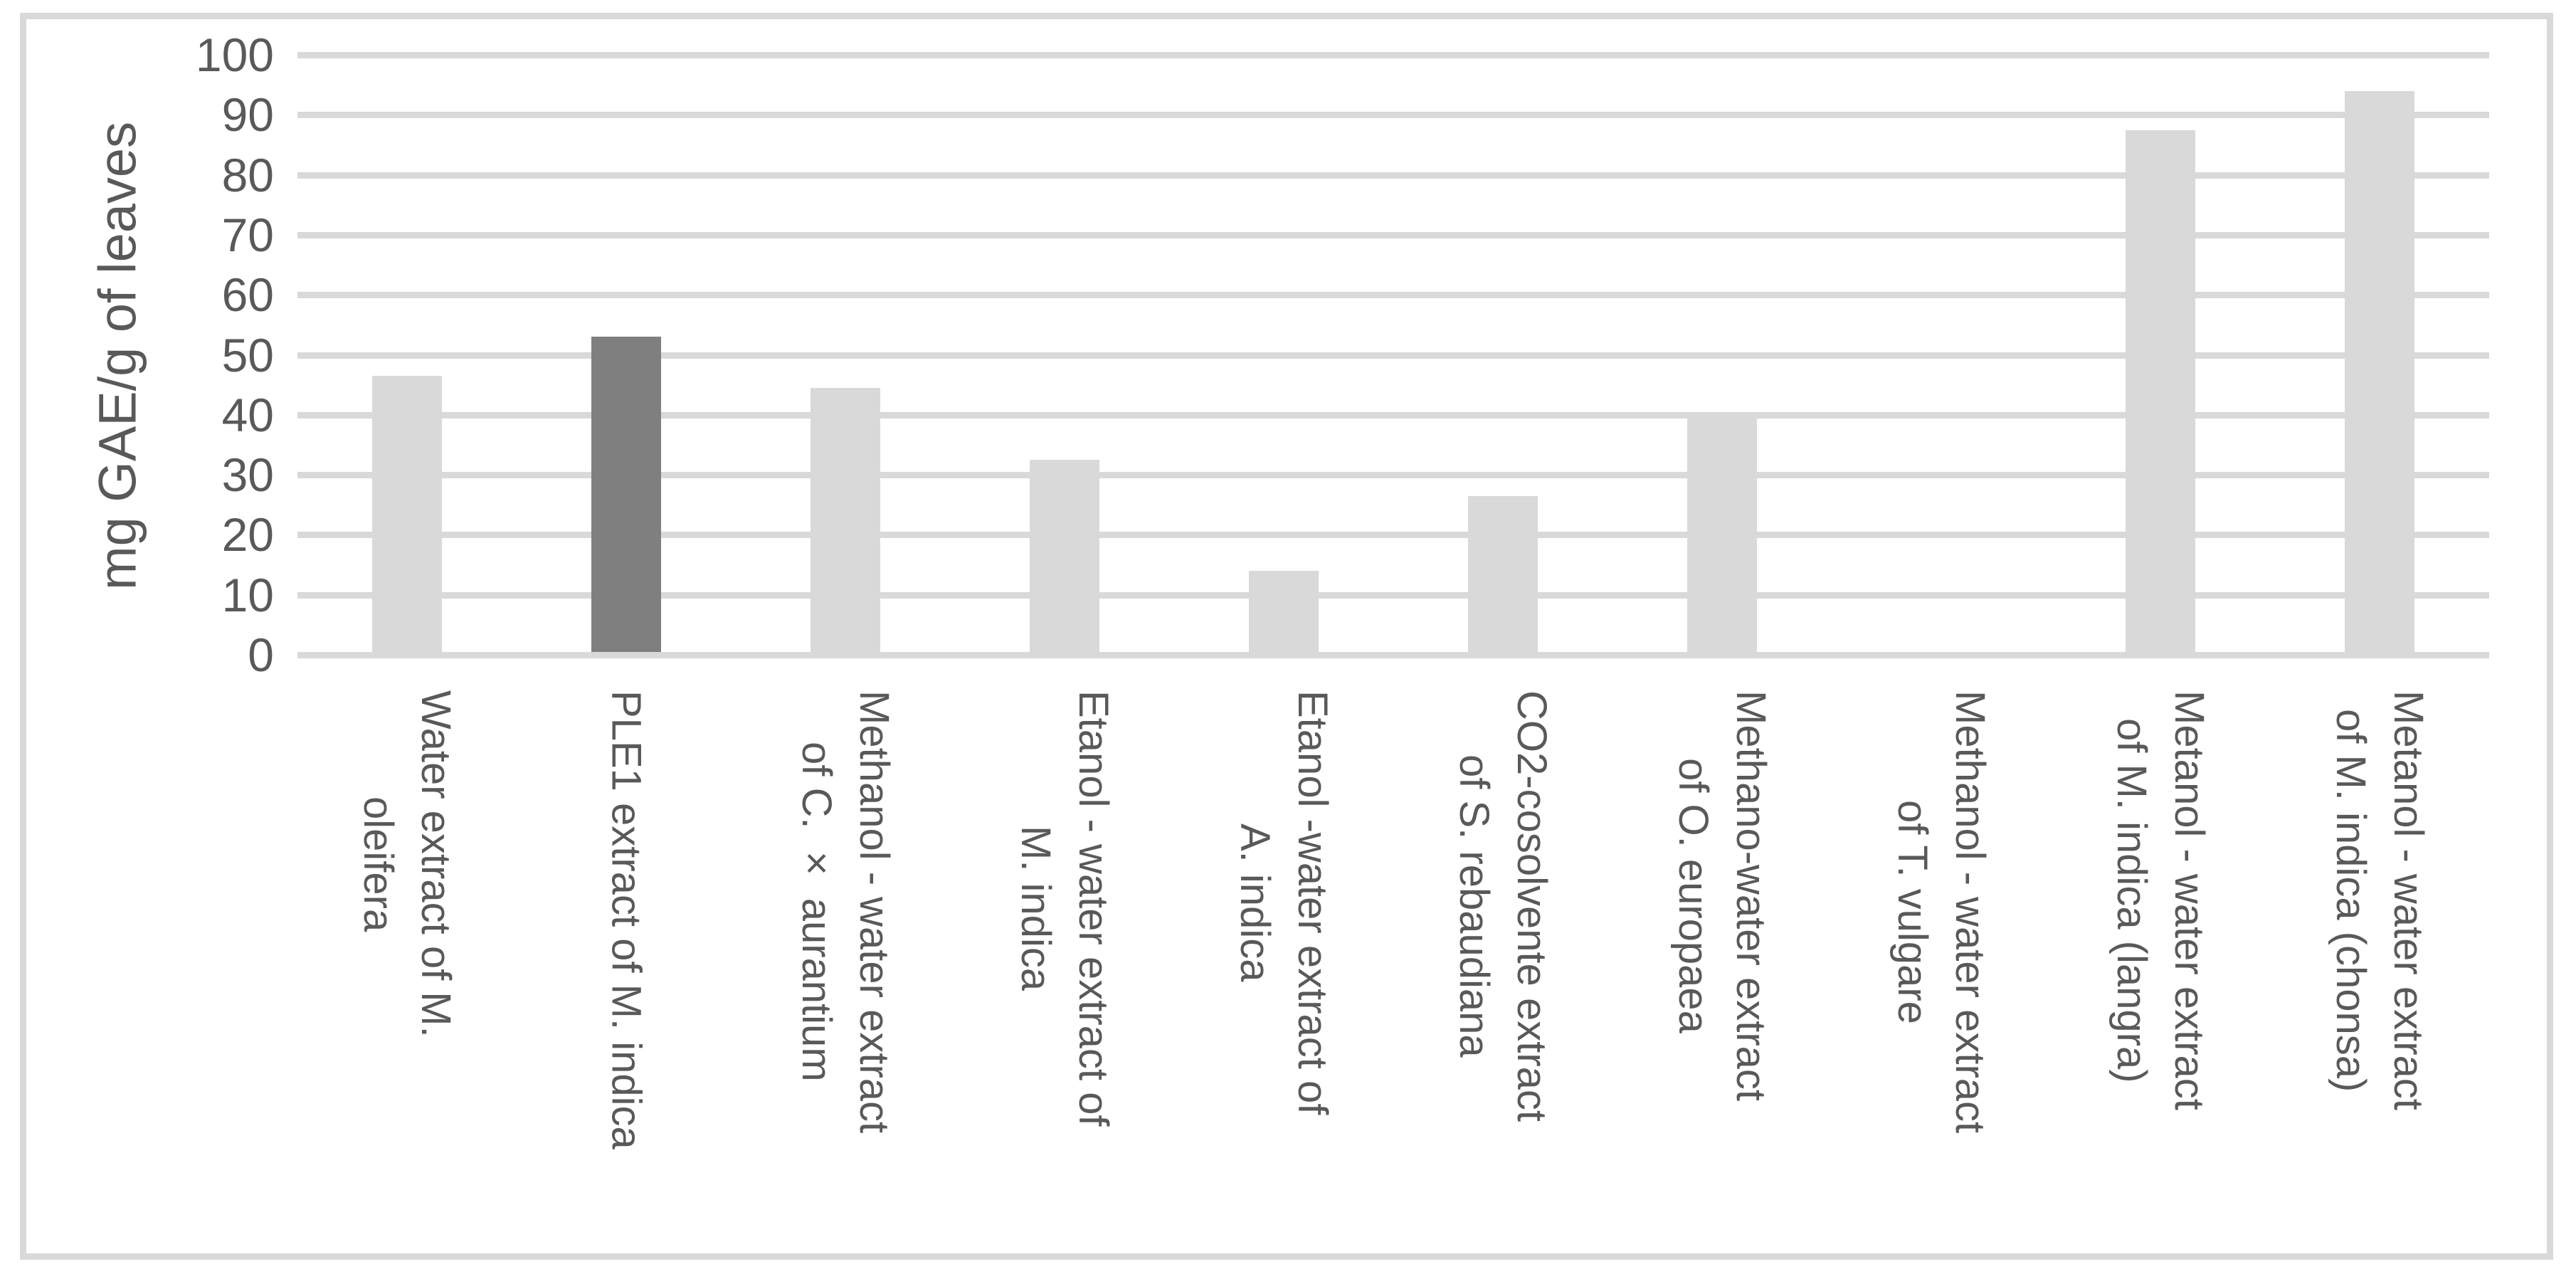 Image resolution: width=2576 pixels, height=1279 pixels. I want to click on x-label-cell-2: PLE1 extract of M. indica, so click(626, 975).